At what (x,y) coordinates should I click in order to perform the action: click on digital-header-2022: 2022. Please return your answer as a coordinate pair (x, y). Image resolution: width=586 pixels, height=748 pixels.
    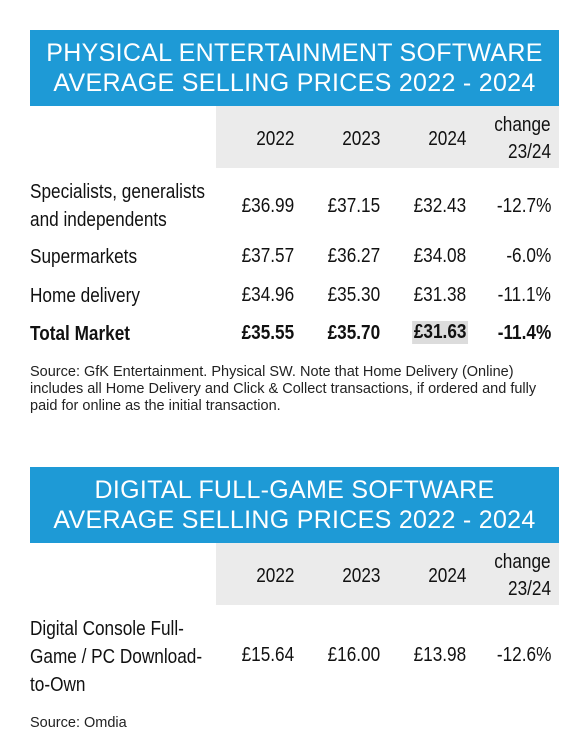
    Looking at the image, I should click on (274, 576).